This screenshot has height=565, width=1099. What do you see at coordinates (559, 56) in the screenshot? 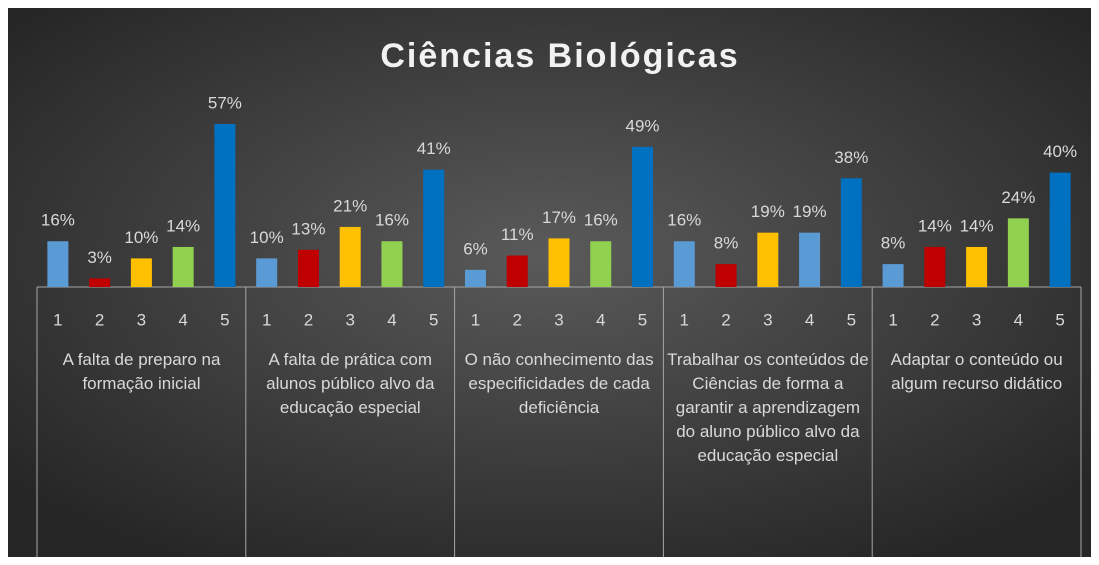
I see `chart-title: Ciências Biológicas` at bounding box center [559, 56].